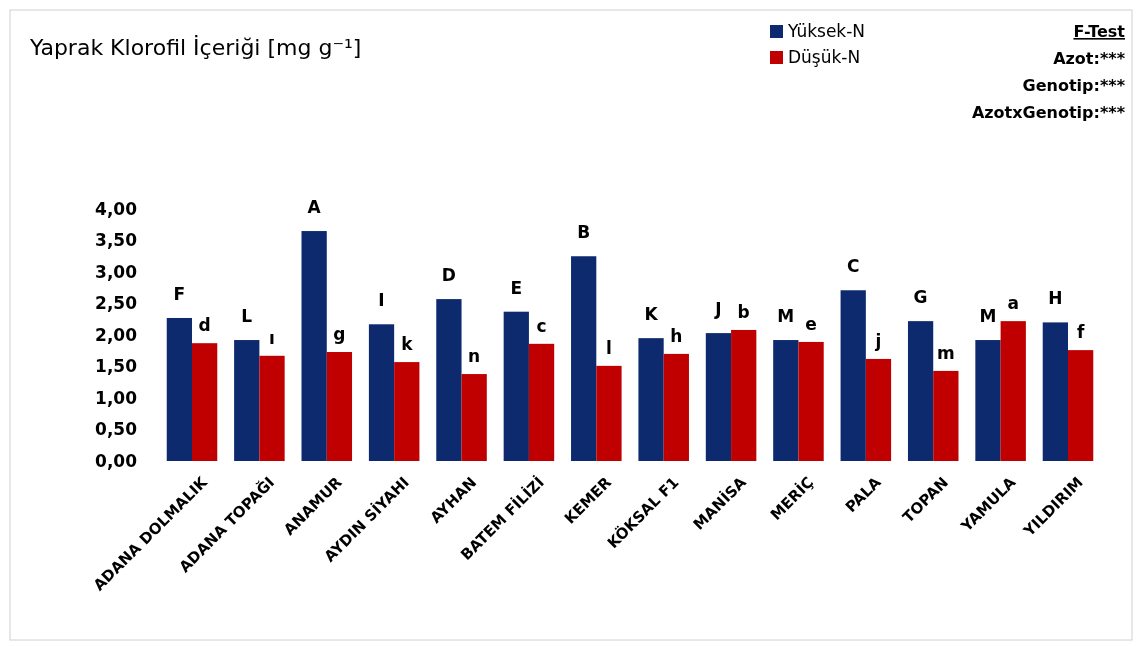  Describe the element at coordinates (878, 340) in the screenshot. I see `data-label: j` at that location.